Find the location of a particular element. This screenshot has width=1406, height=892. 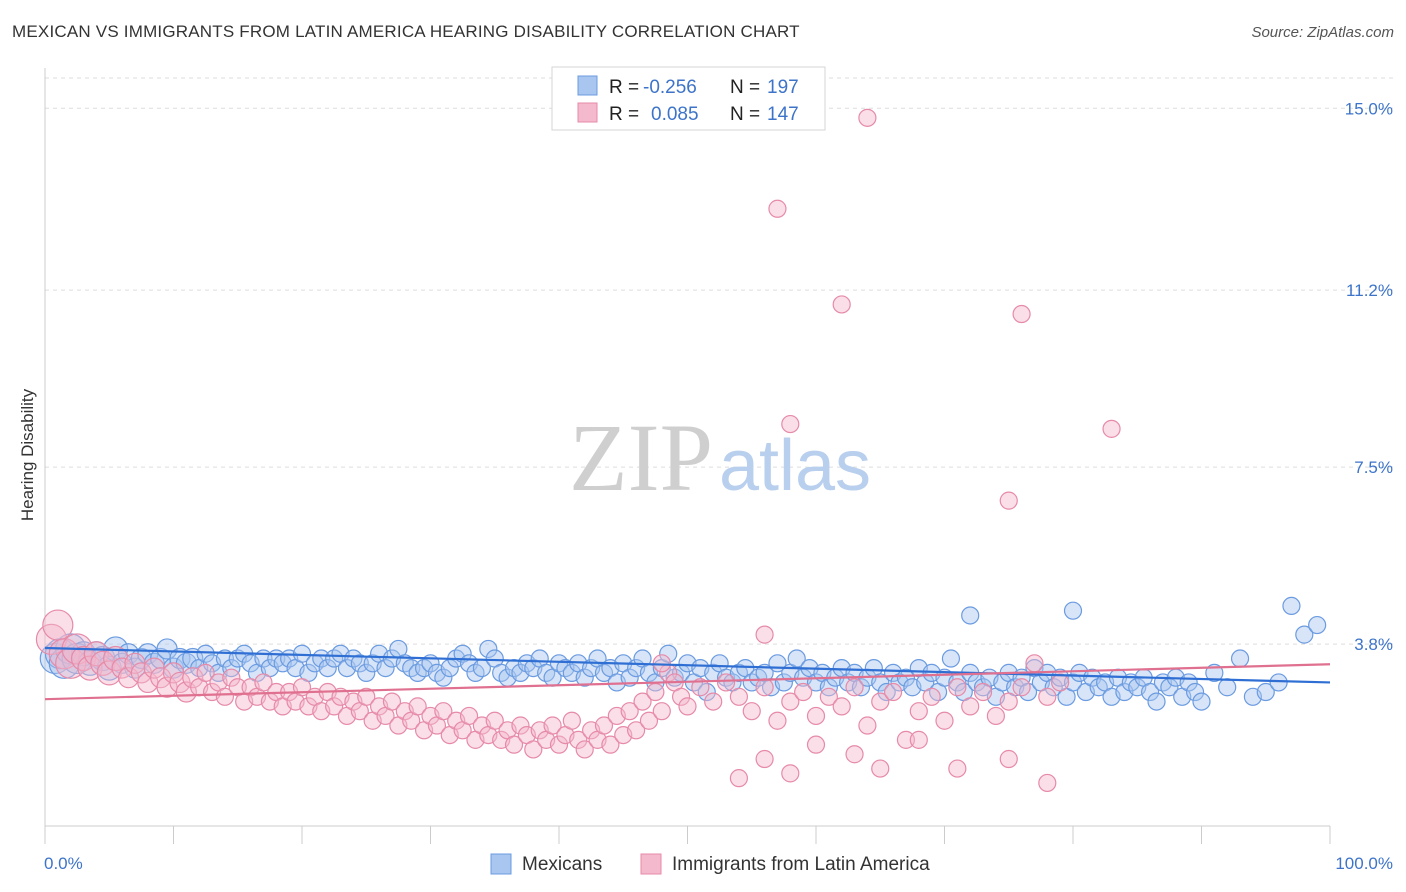

bottom-legend: Mexicans Immigrants from Latin America is located at coordinates (710, 864).